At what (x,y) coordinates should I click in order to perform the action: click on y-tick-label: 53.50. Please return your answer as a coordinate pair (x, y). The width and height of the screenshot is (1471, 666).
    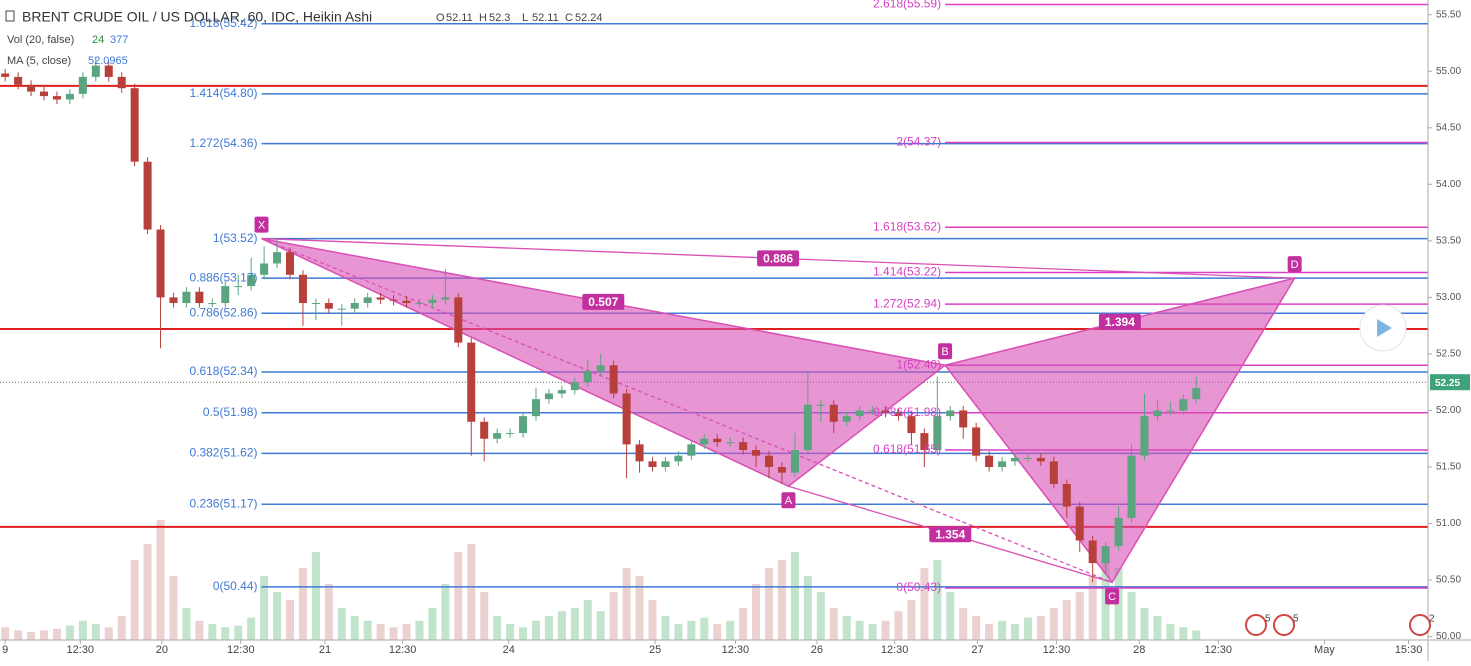
    Looking at the image, I should click on (1448, 240).